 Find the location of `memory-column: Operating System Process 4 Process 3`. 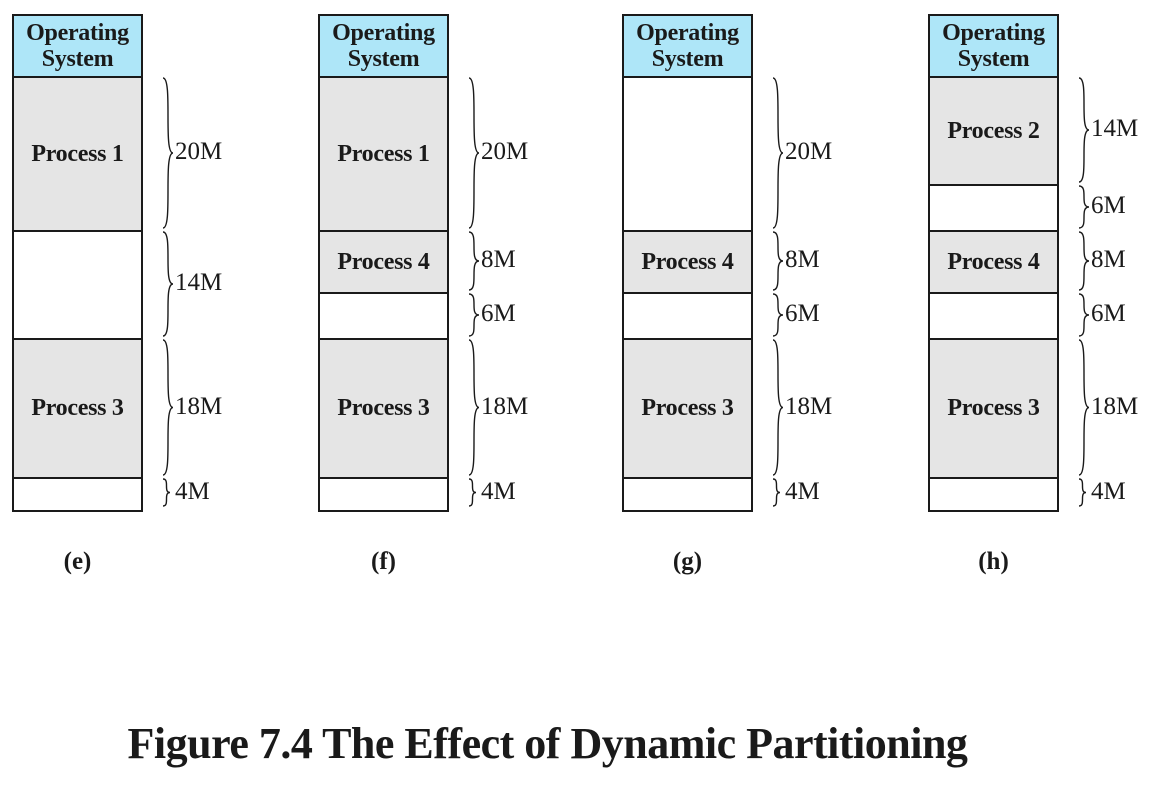

memory-column: Operating System Process 4 Process 3 is located at coordinates (687, 263).